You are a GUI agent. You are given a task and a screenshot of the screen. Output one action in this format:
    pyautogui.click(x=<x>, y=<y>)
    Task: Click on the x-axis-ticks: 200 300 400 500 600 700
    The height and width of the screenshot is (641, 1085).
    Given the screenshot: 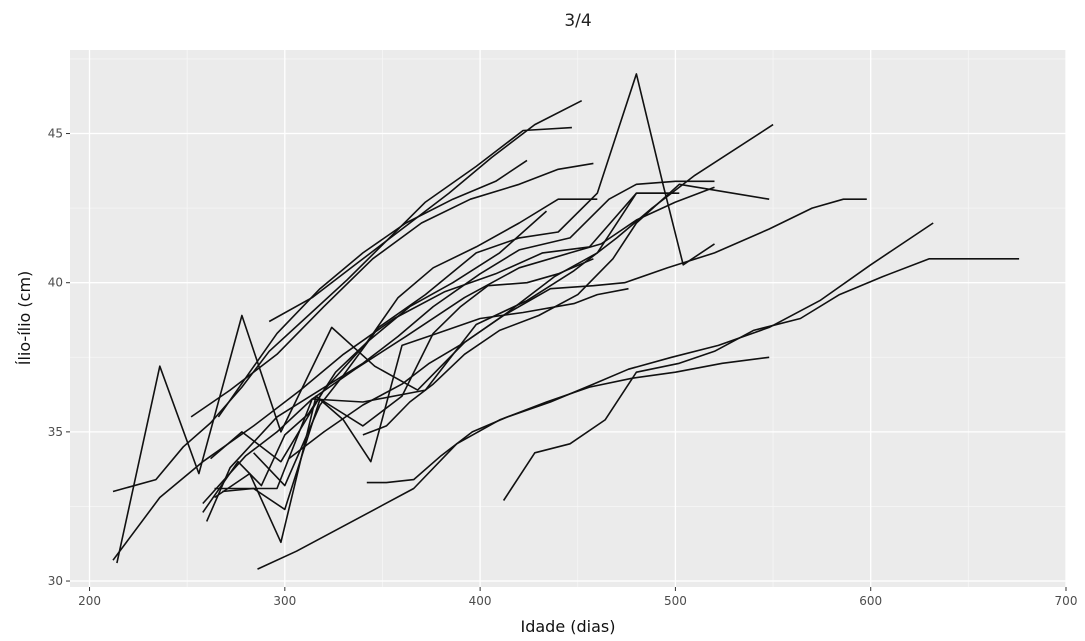 What is the action you would take?
    pyautogui.click(x=577, y=597)
    